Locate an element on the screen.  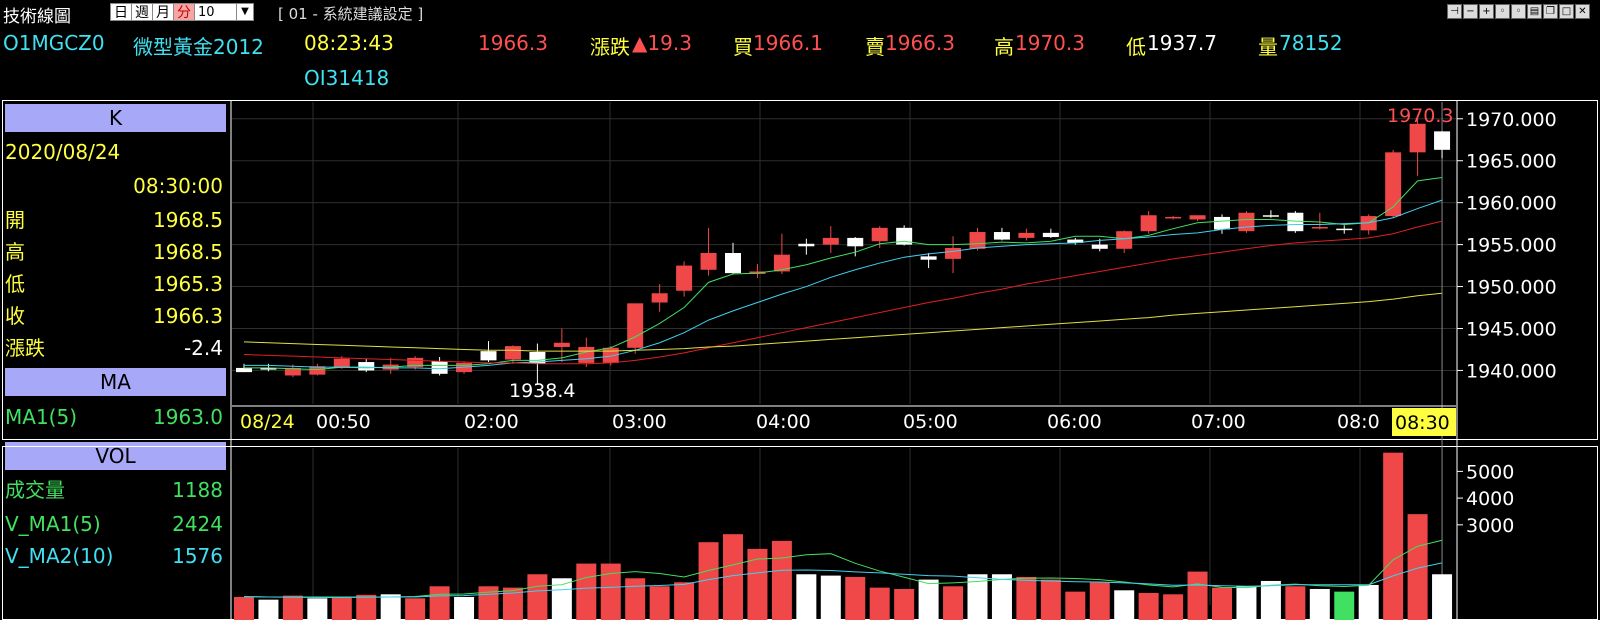
quote-time: 08:23:43 is located at coordinates (349, 43).